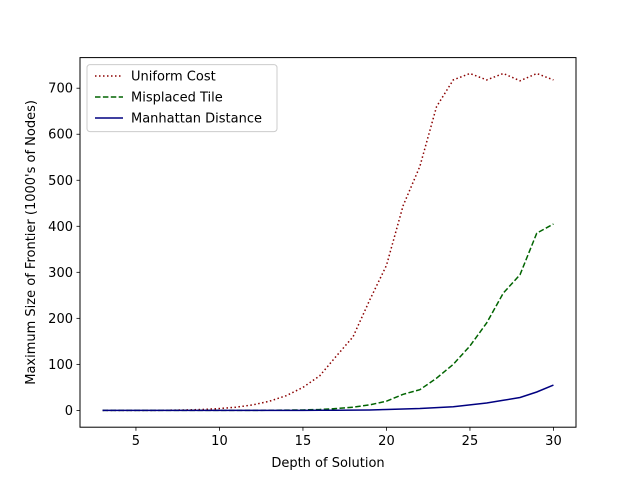 The width and height of the screenshot is (640, 480). I want to click on y-tick-label: 0, so click(69, 411).